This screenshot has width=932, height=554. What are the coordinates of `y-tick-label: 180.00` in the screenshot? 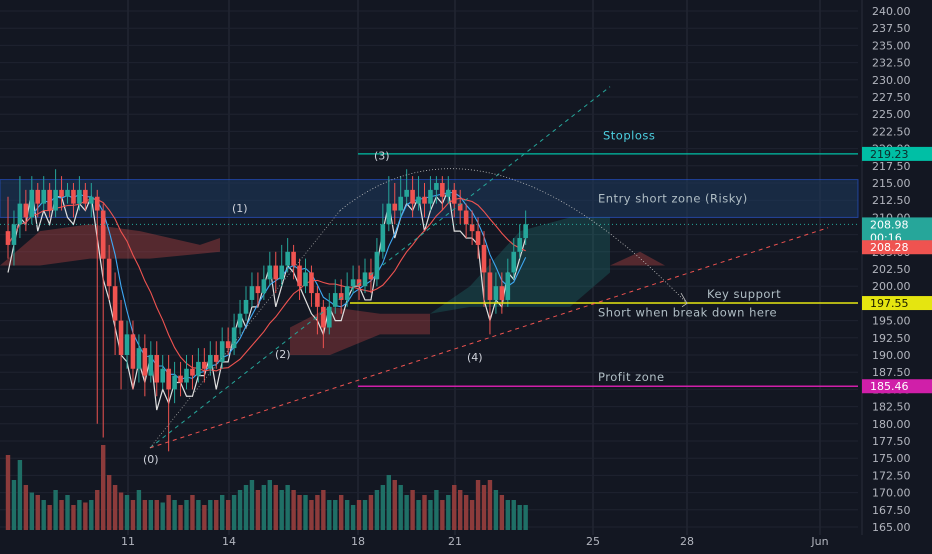 It's located at (891, 424).